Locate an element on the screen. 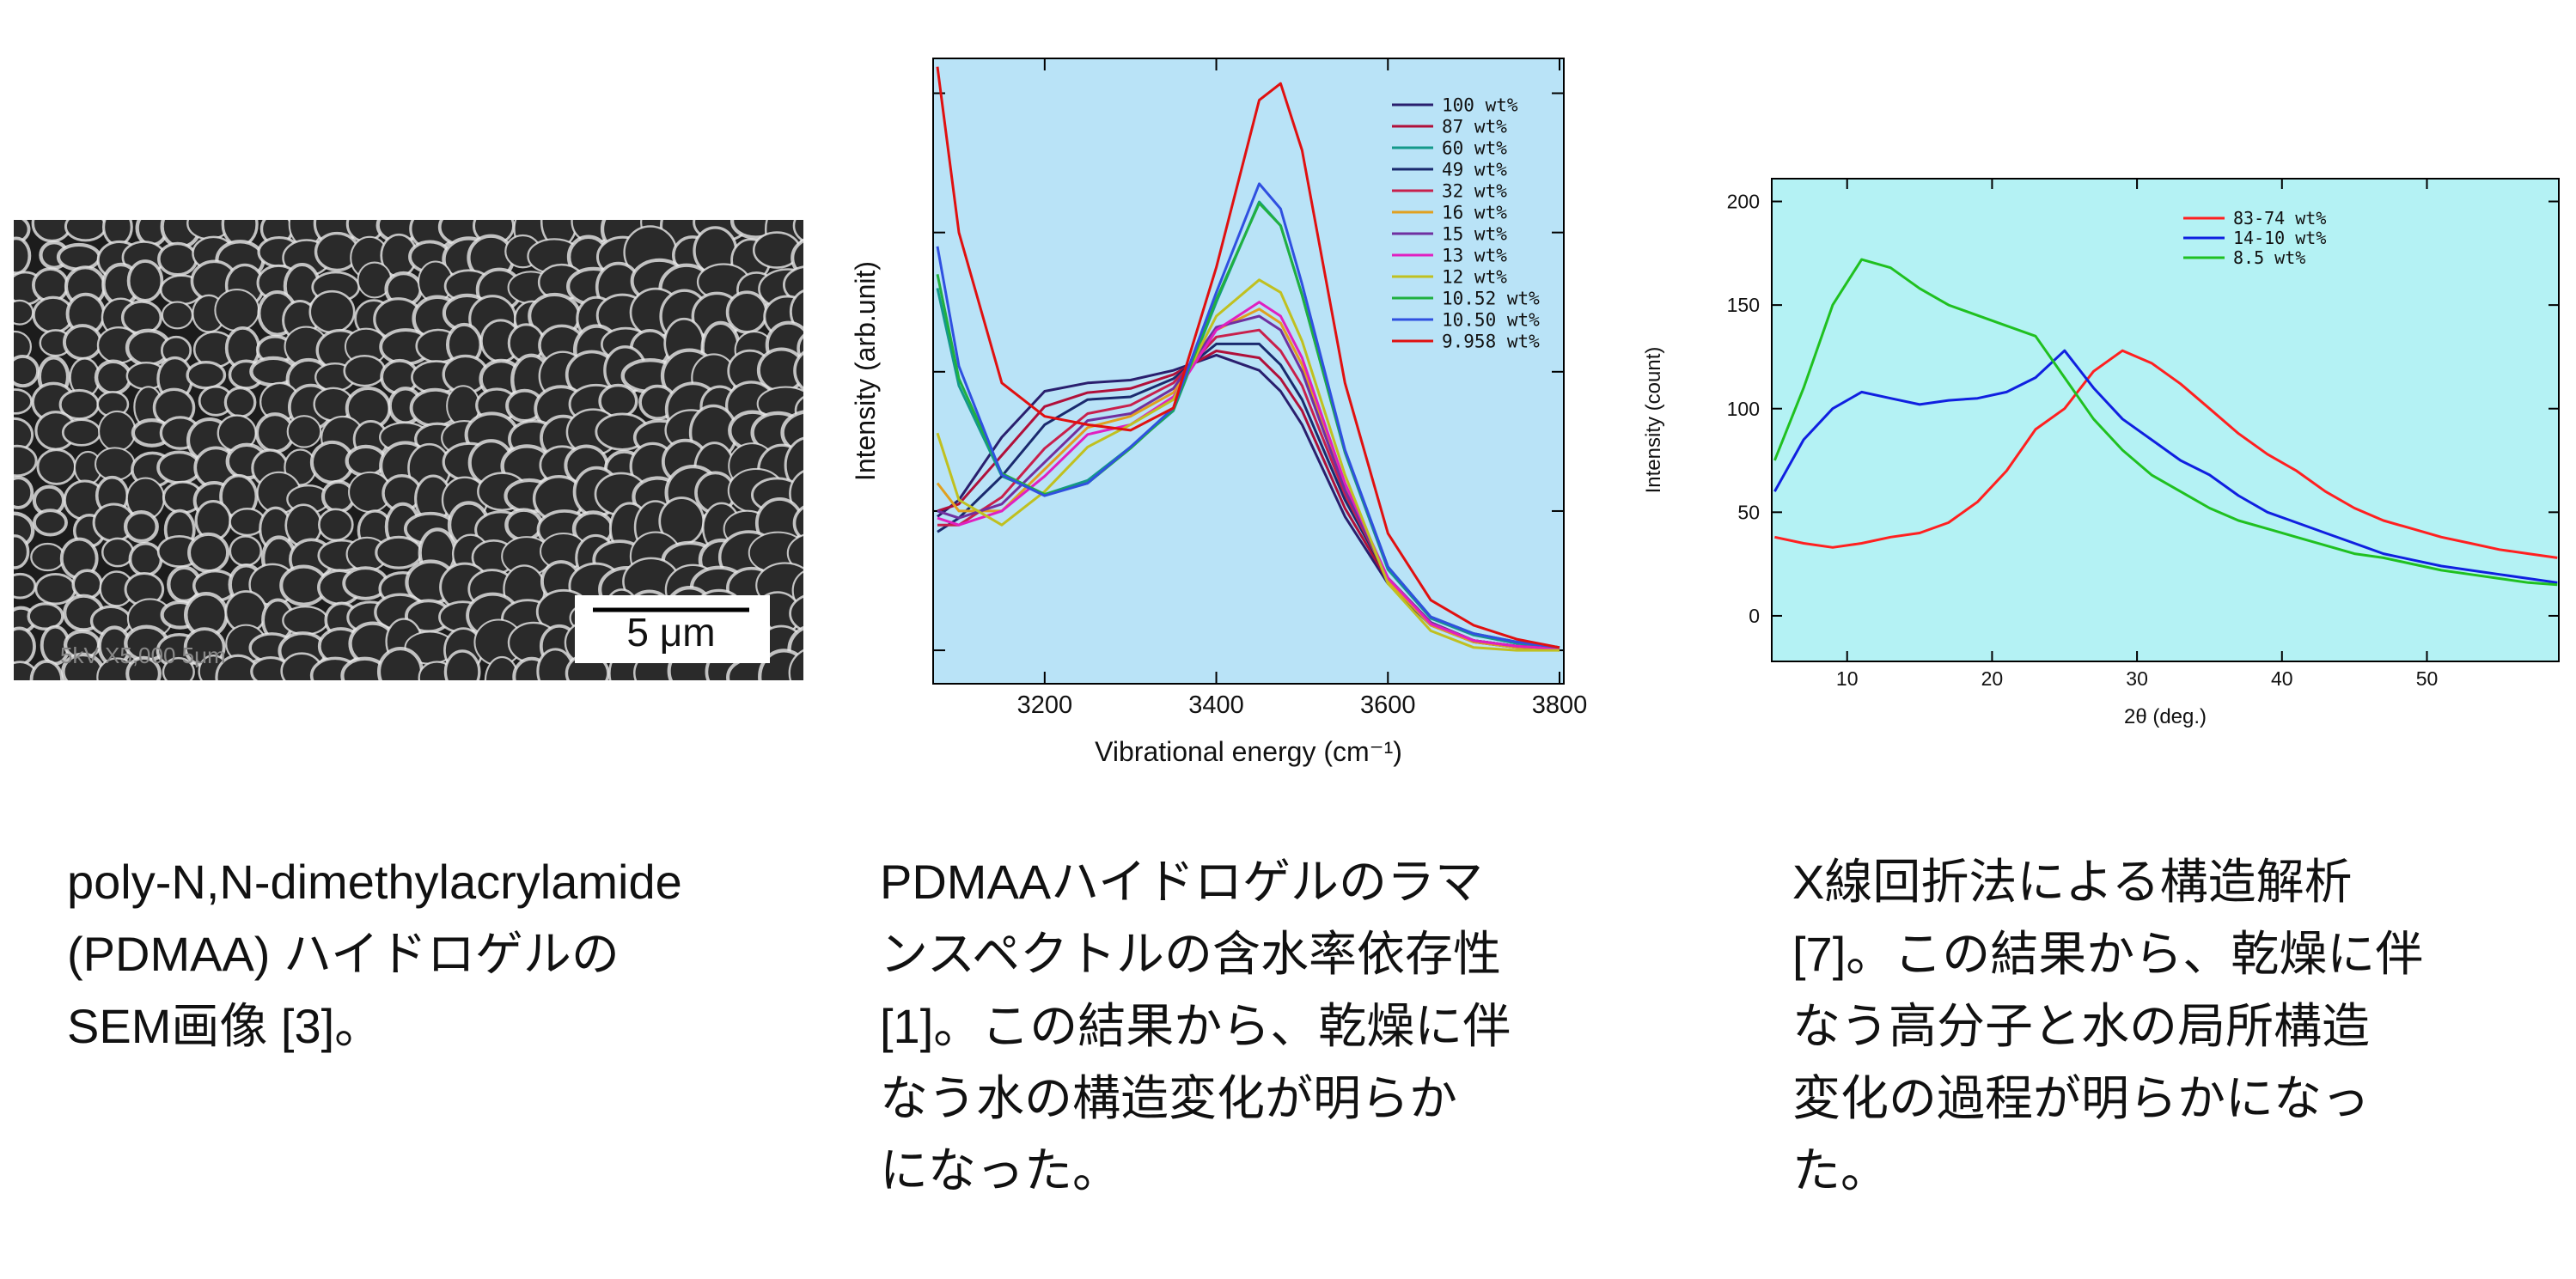 This screenshot has width=2576, height=1279. x-axis-label: Vibrational energy (cm⁻¹) is located at coordinates (1248, 751).